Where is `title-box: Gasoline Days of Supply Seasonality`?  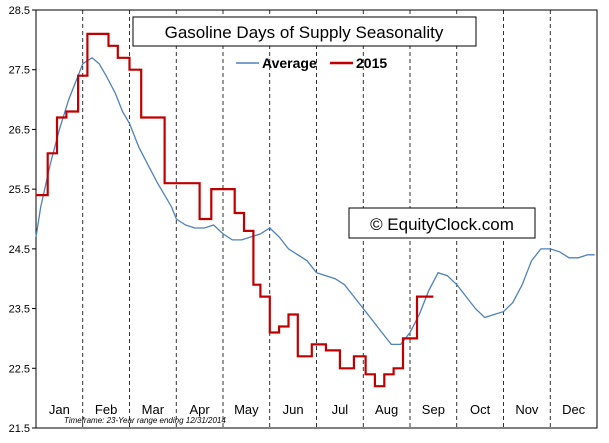 title-box: Gasoline Days of Supply Seasonality is located at coordinates (304, 31).